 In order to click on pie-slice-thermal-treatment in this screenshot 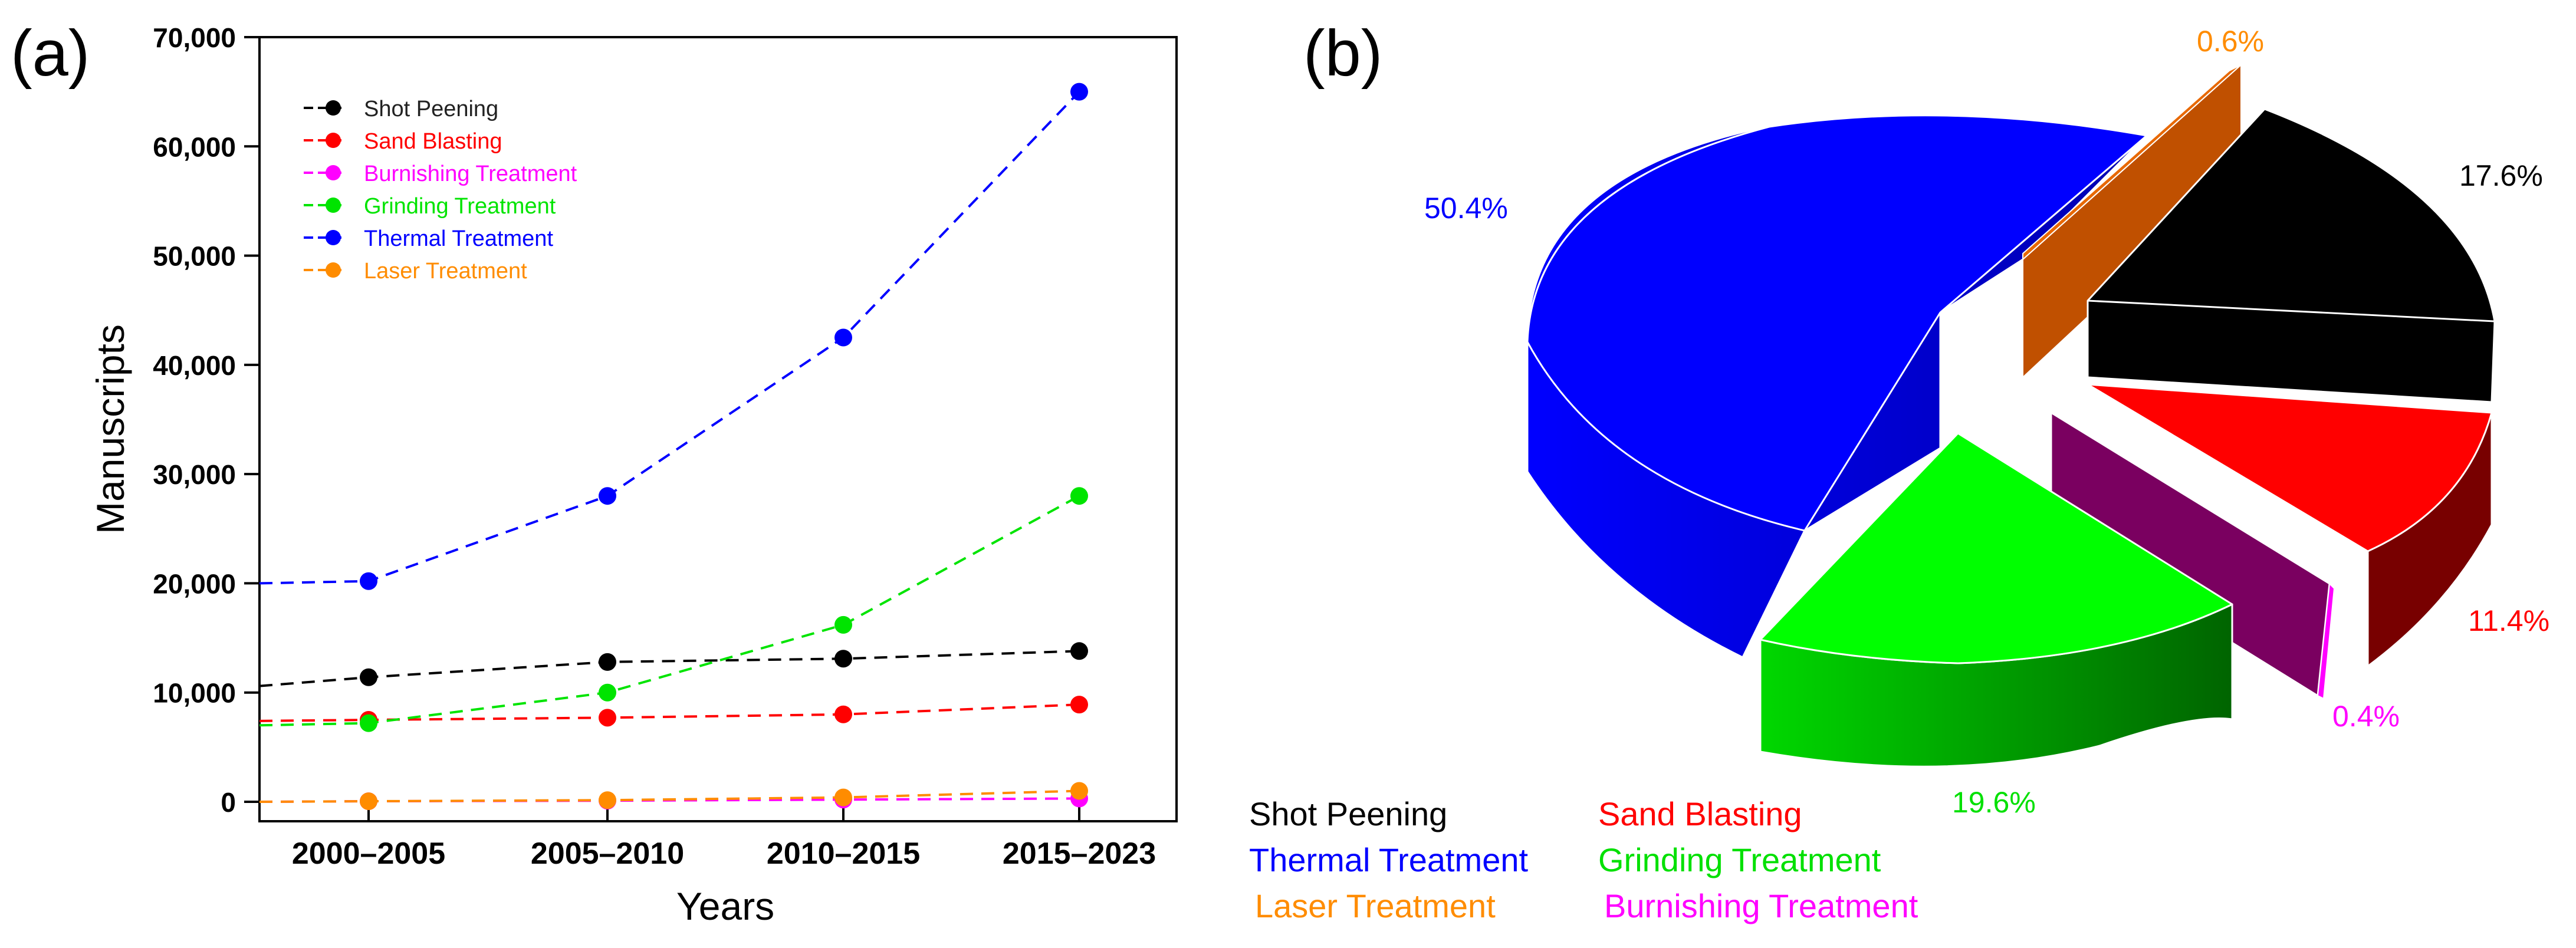, I will do `click(1837, 386)`.